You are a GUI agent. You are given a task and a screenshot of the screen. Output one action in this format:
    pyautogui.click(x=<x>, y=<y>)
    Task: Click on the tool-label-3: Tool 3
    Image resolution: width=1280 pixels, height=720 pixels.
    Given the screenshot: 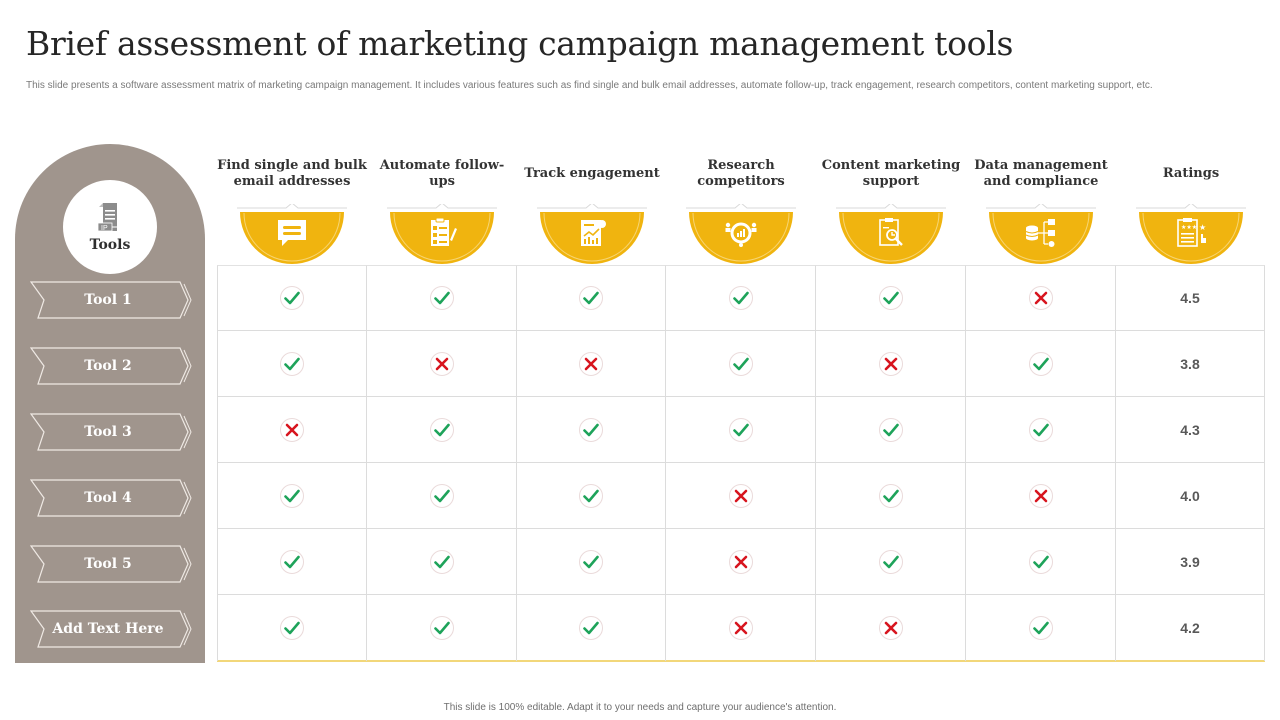 What is the action you would take?
    pyautogui.click(x=111, y=432)
    